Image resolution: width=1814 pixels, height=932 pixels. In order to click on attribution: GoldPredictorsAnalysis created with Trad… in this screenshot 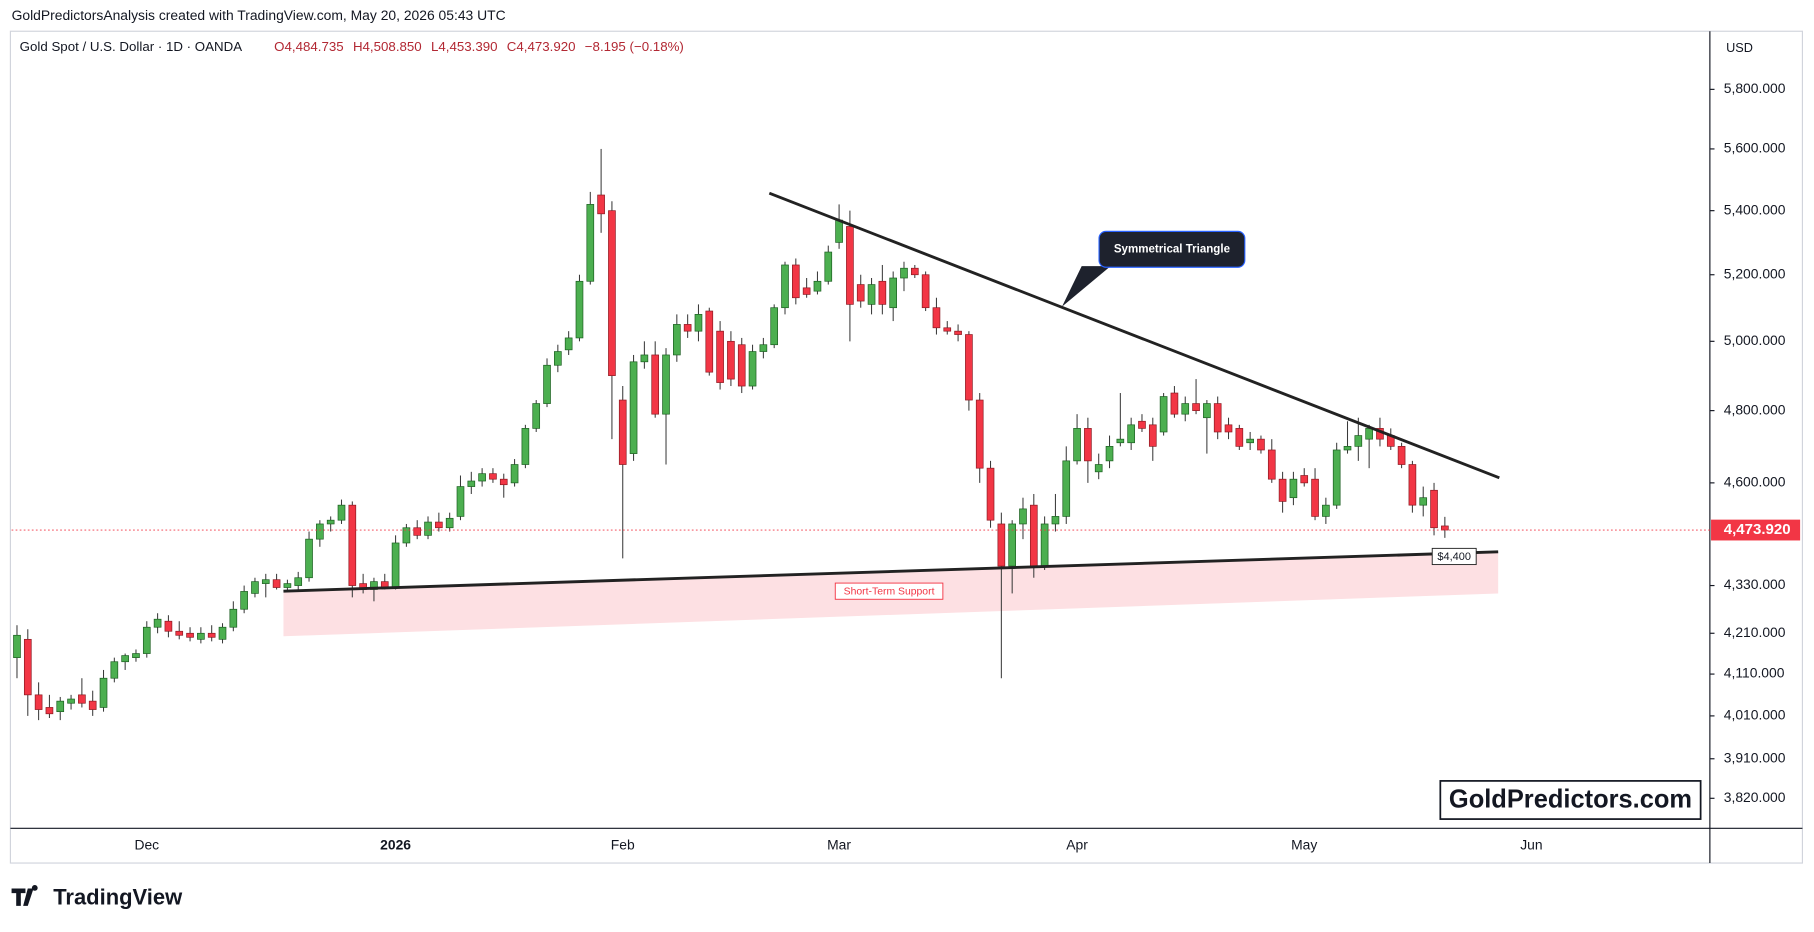, I will do `click(259, 15)`.